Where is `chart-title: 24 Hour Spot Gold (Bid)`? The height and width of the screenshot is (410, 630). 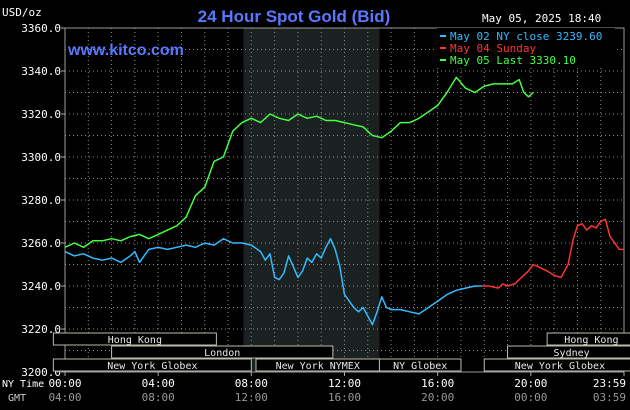
chart-title: 24 Hour Spot Gold (Bid) is located at coordinates (294, 16).